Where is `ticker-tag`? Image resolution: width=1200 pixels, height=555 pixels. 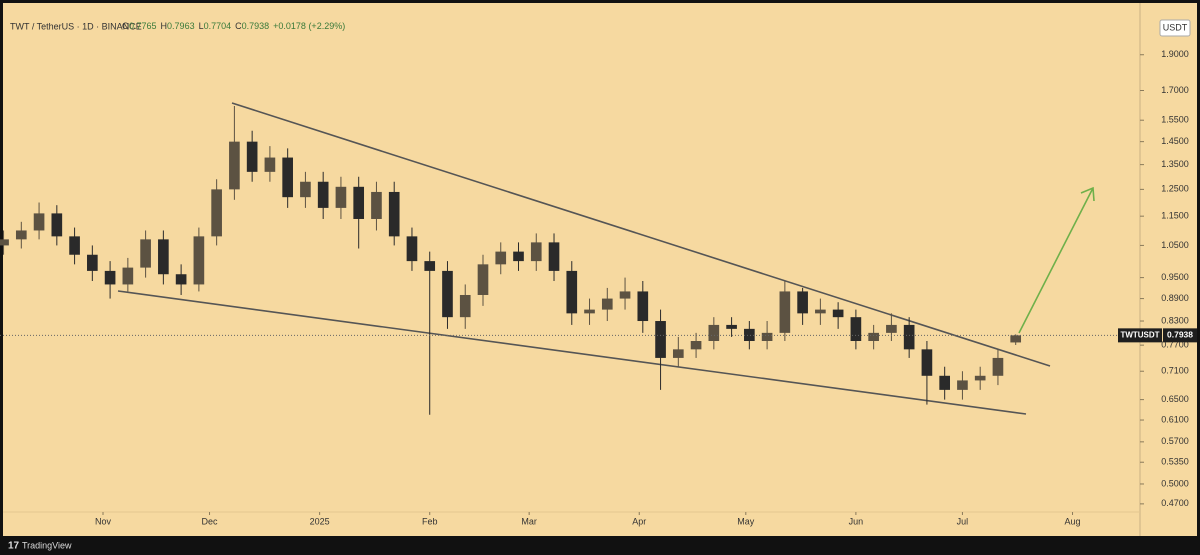
ticker-tag is located at coordinates (1140, 335).